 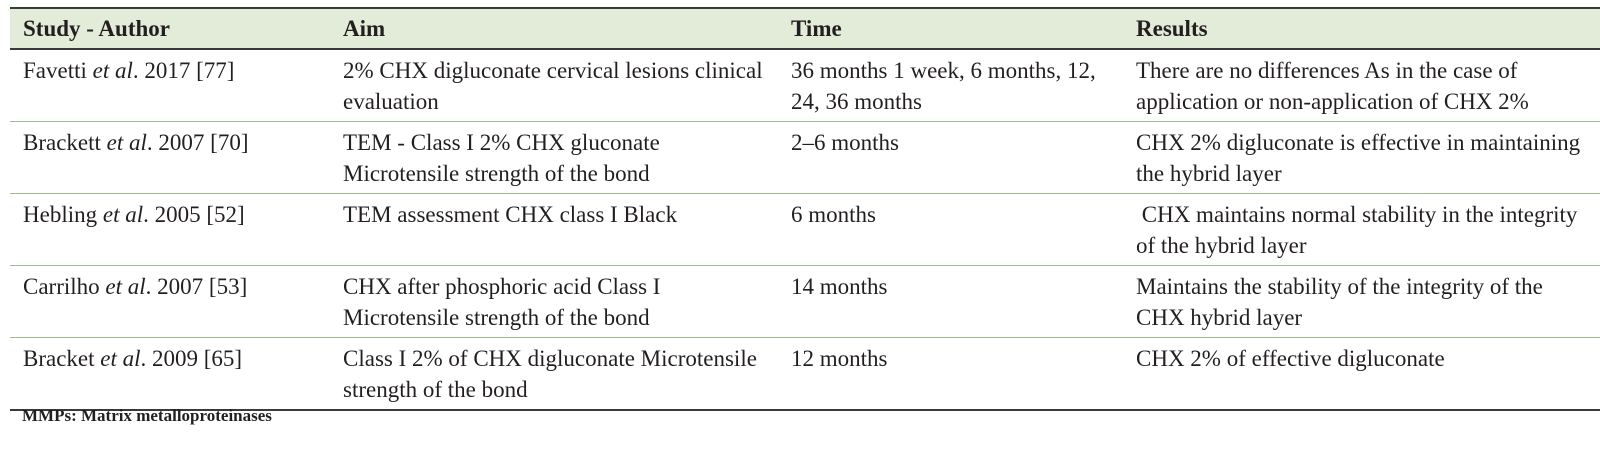 I want to click on cell-results: CHX 2% of effective digluconate, so click(x=1361, y=374).